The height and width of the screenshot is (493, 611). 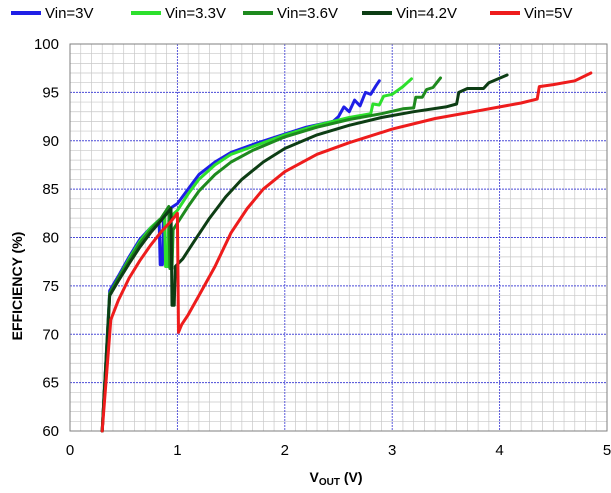 I want to click on y-tick-label: 100, so click(x=46, y=44).